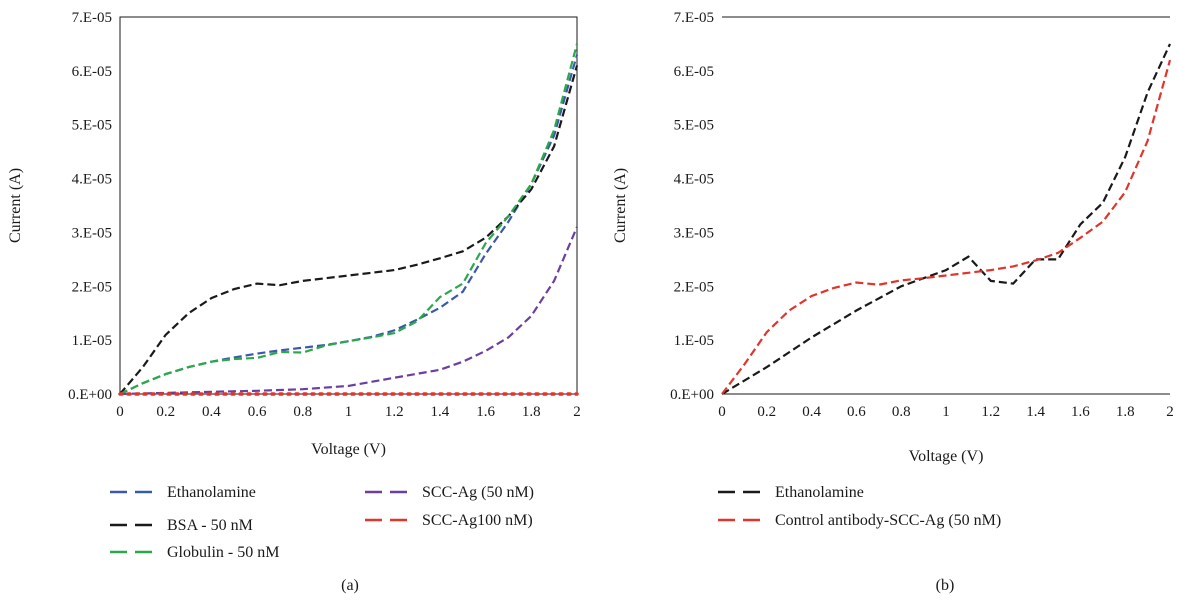 The image size is (1178, 601). I want to click on legend-label-5: SCC-Ag100 nM), so click(477, 520).